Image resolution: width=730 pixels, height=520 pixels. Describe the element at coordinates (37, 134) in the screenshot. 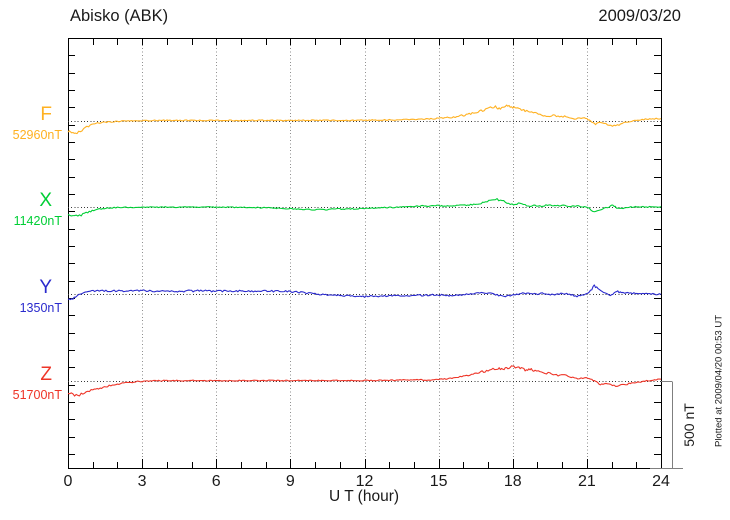

I see `series-baseline-F: 52960nT` at that location.